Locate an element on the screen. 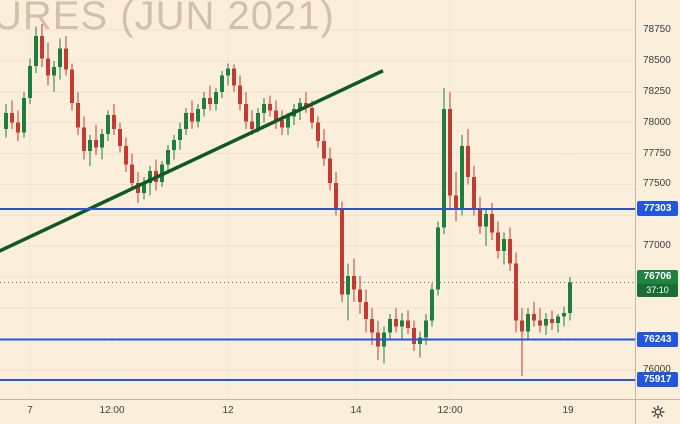  price-tick-label: 77500 is located at coordinates (657, 184).